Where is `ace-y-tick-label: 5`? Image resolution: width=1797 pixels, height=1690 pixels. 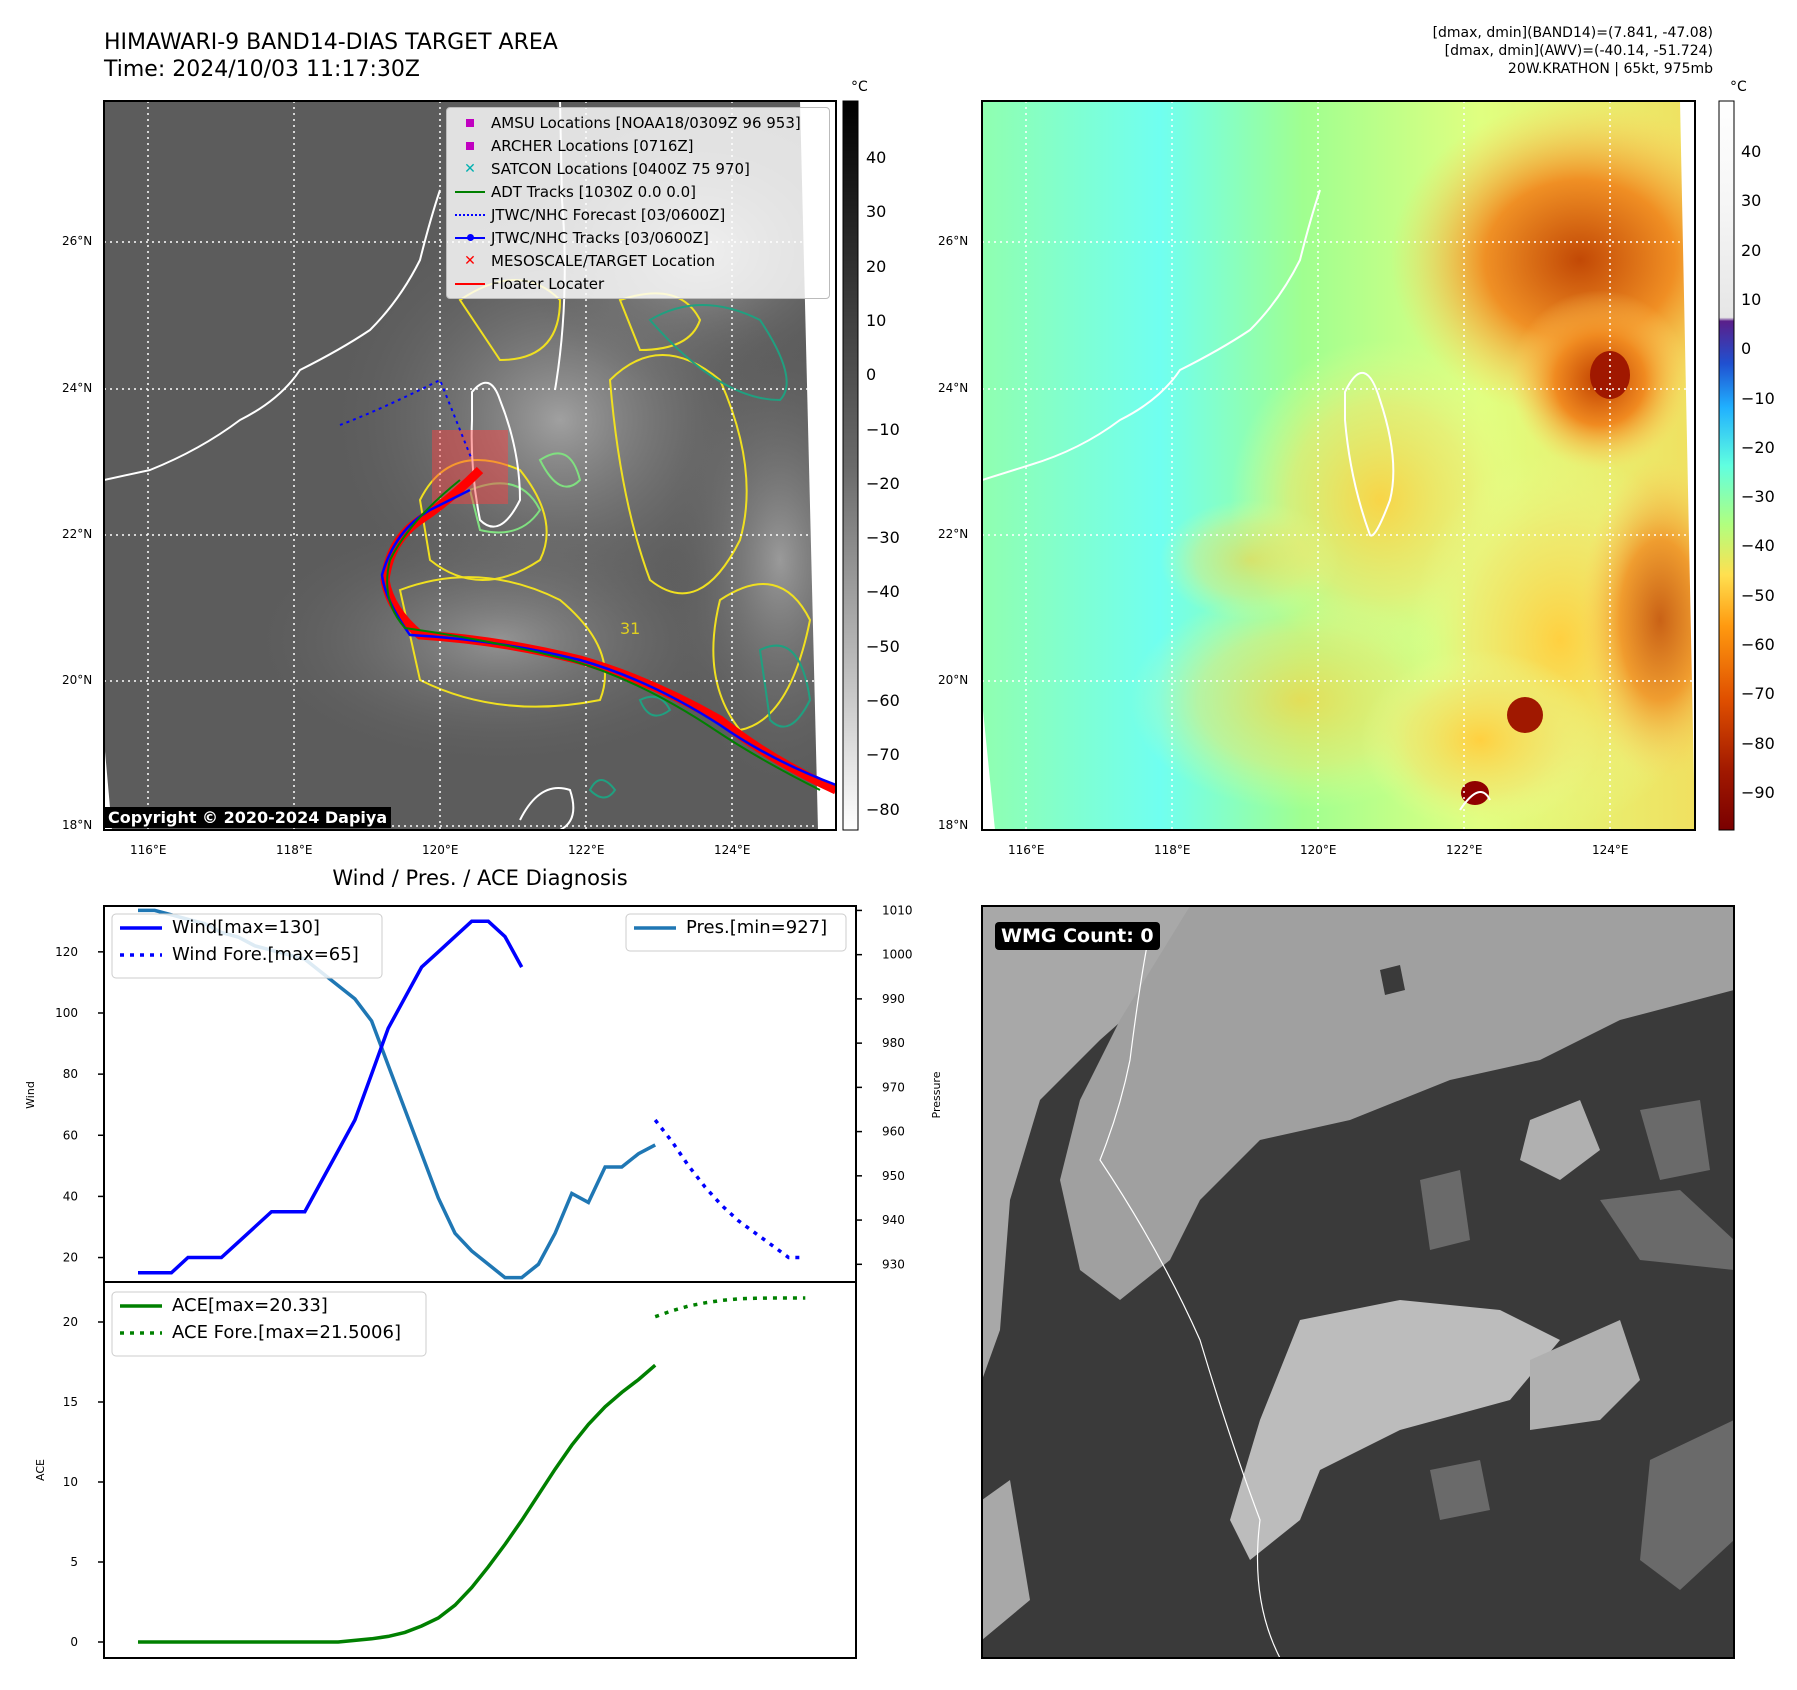
ace-y-tick-label: 5 is located at coordinates (74, 1562).